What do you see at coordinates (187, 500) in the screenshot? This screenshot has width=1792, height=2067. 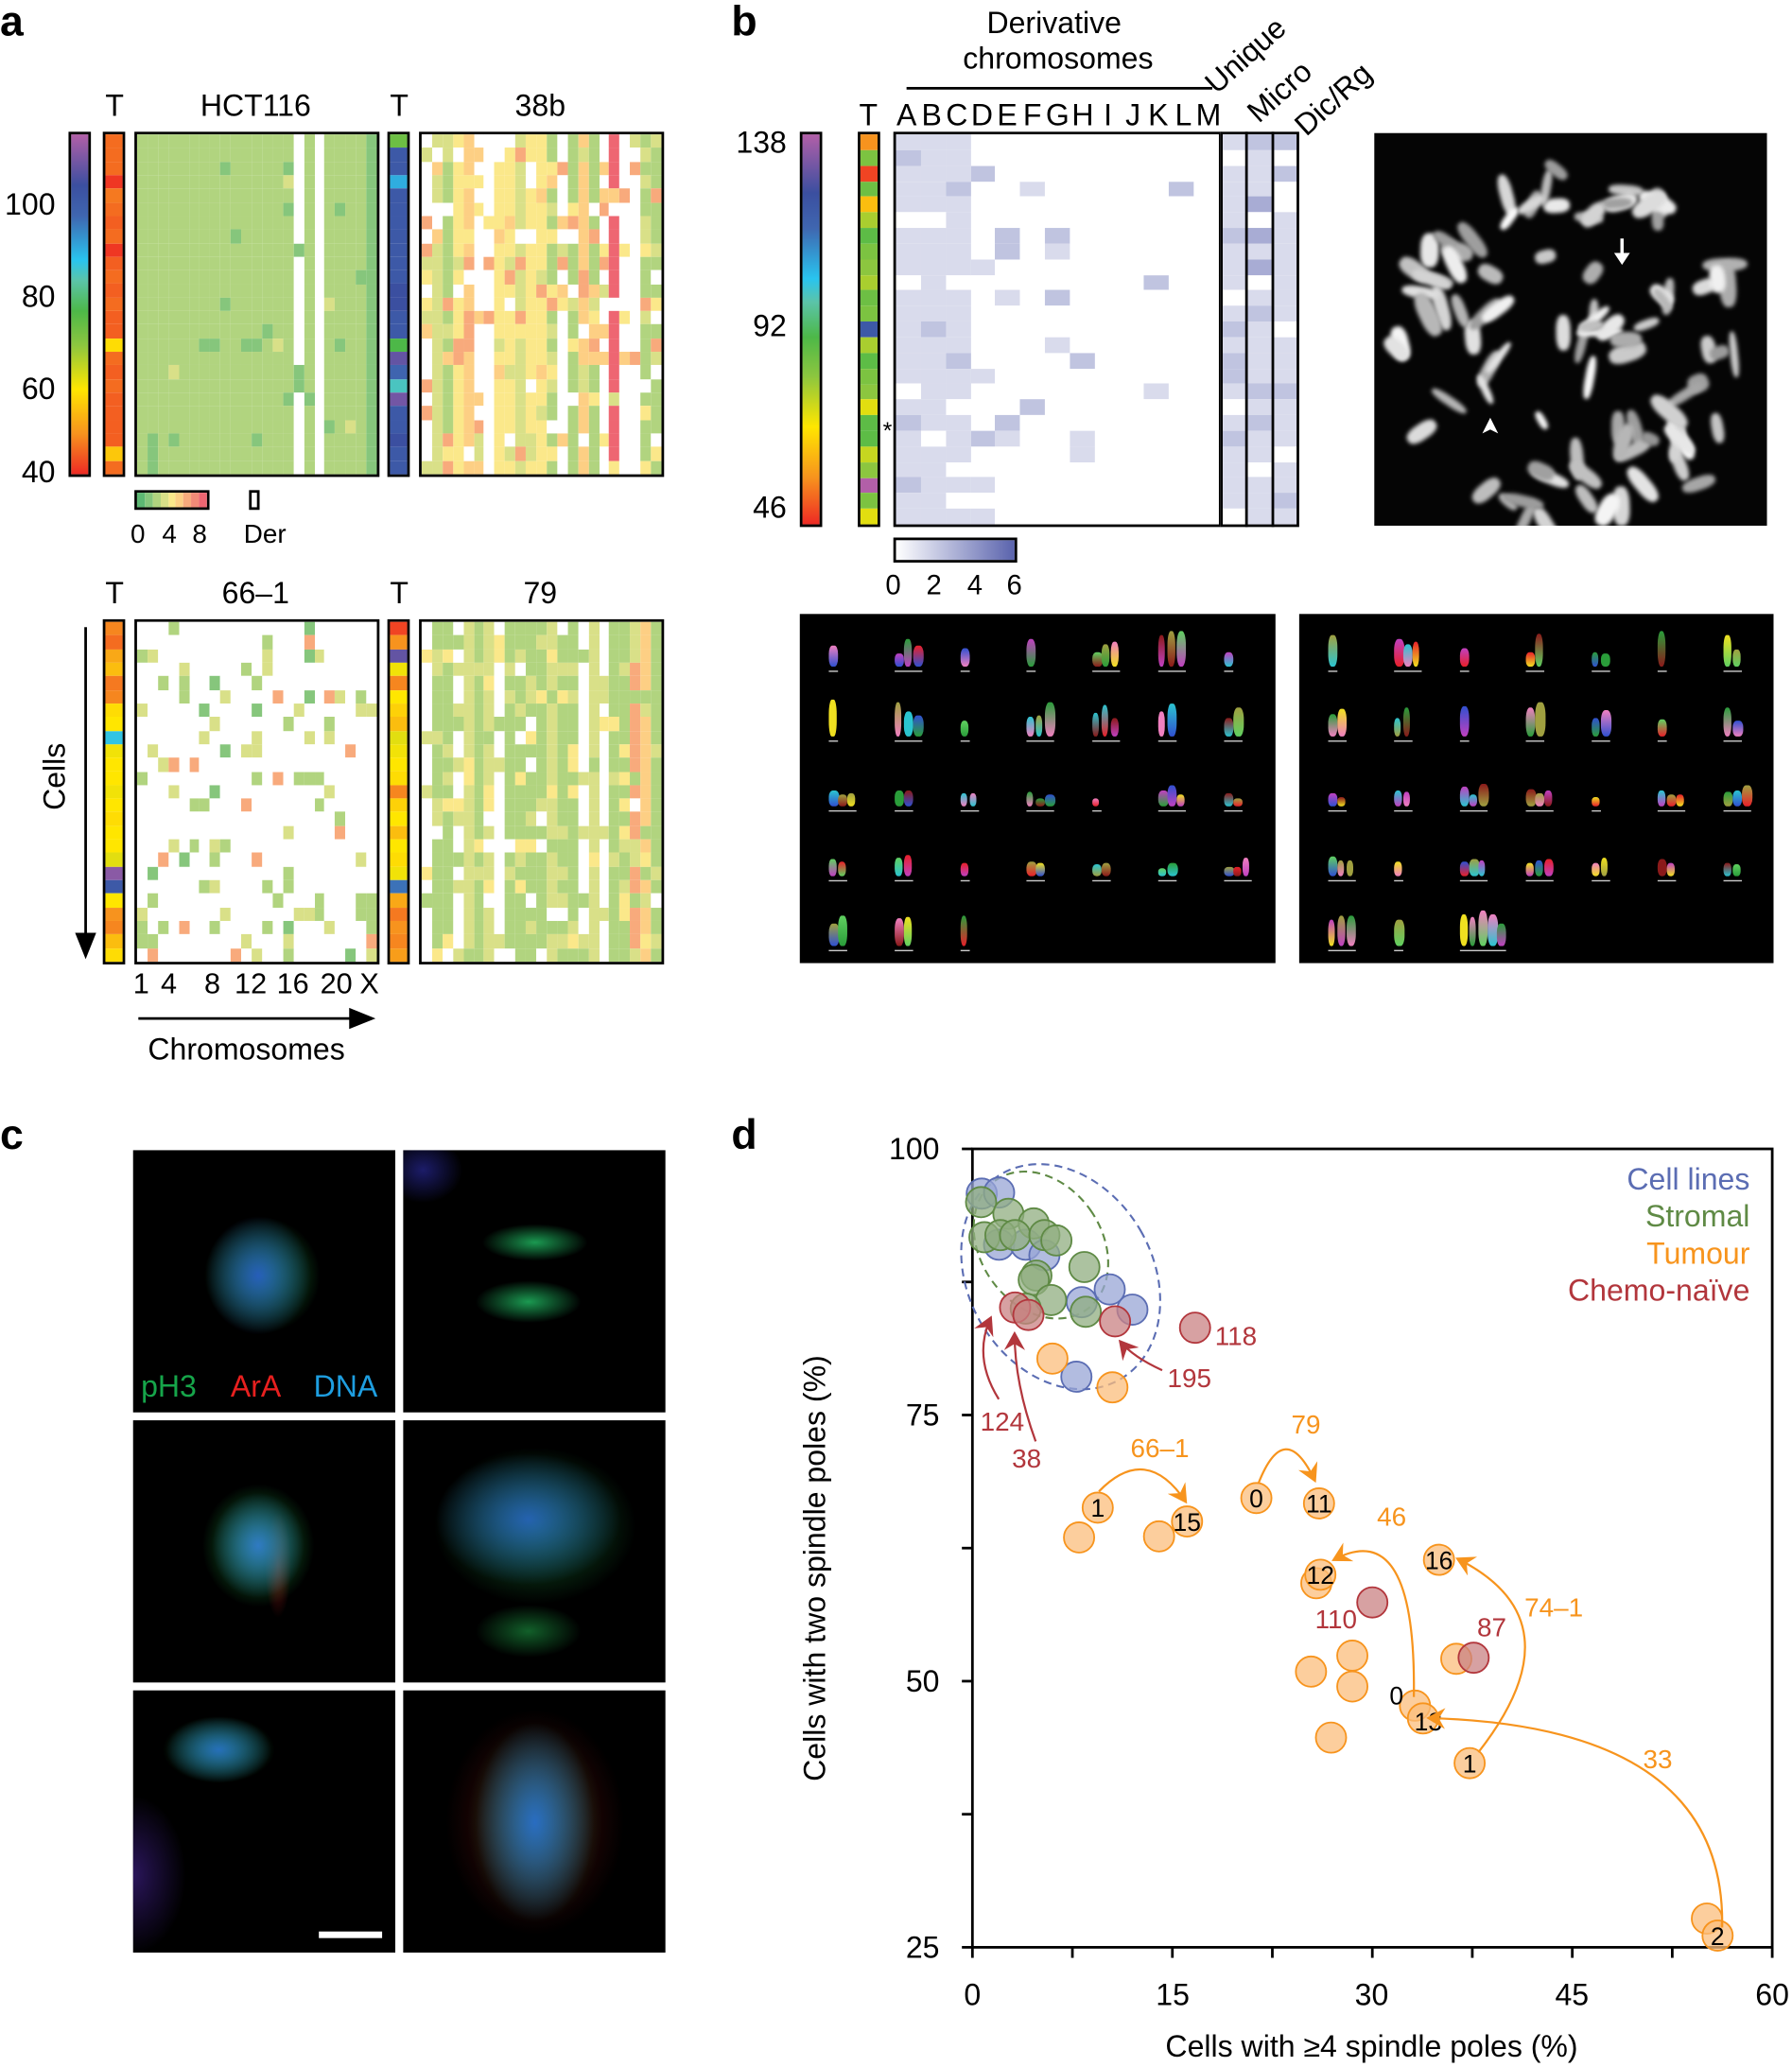 I see `legend-swatch` at bounding box center [187, 500].